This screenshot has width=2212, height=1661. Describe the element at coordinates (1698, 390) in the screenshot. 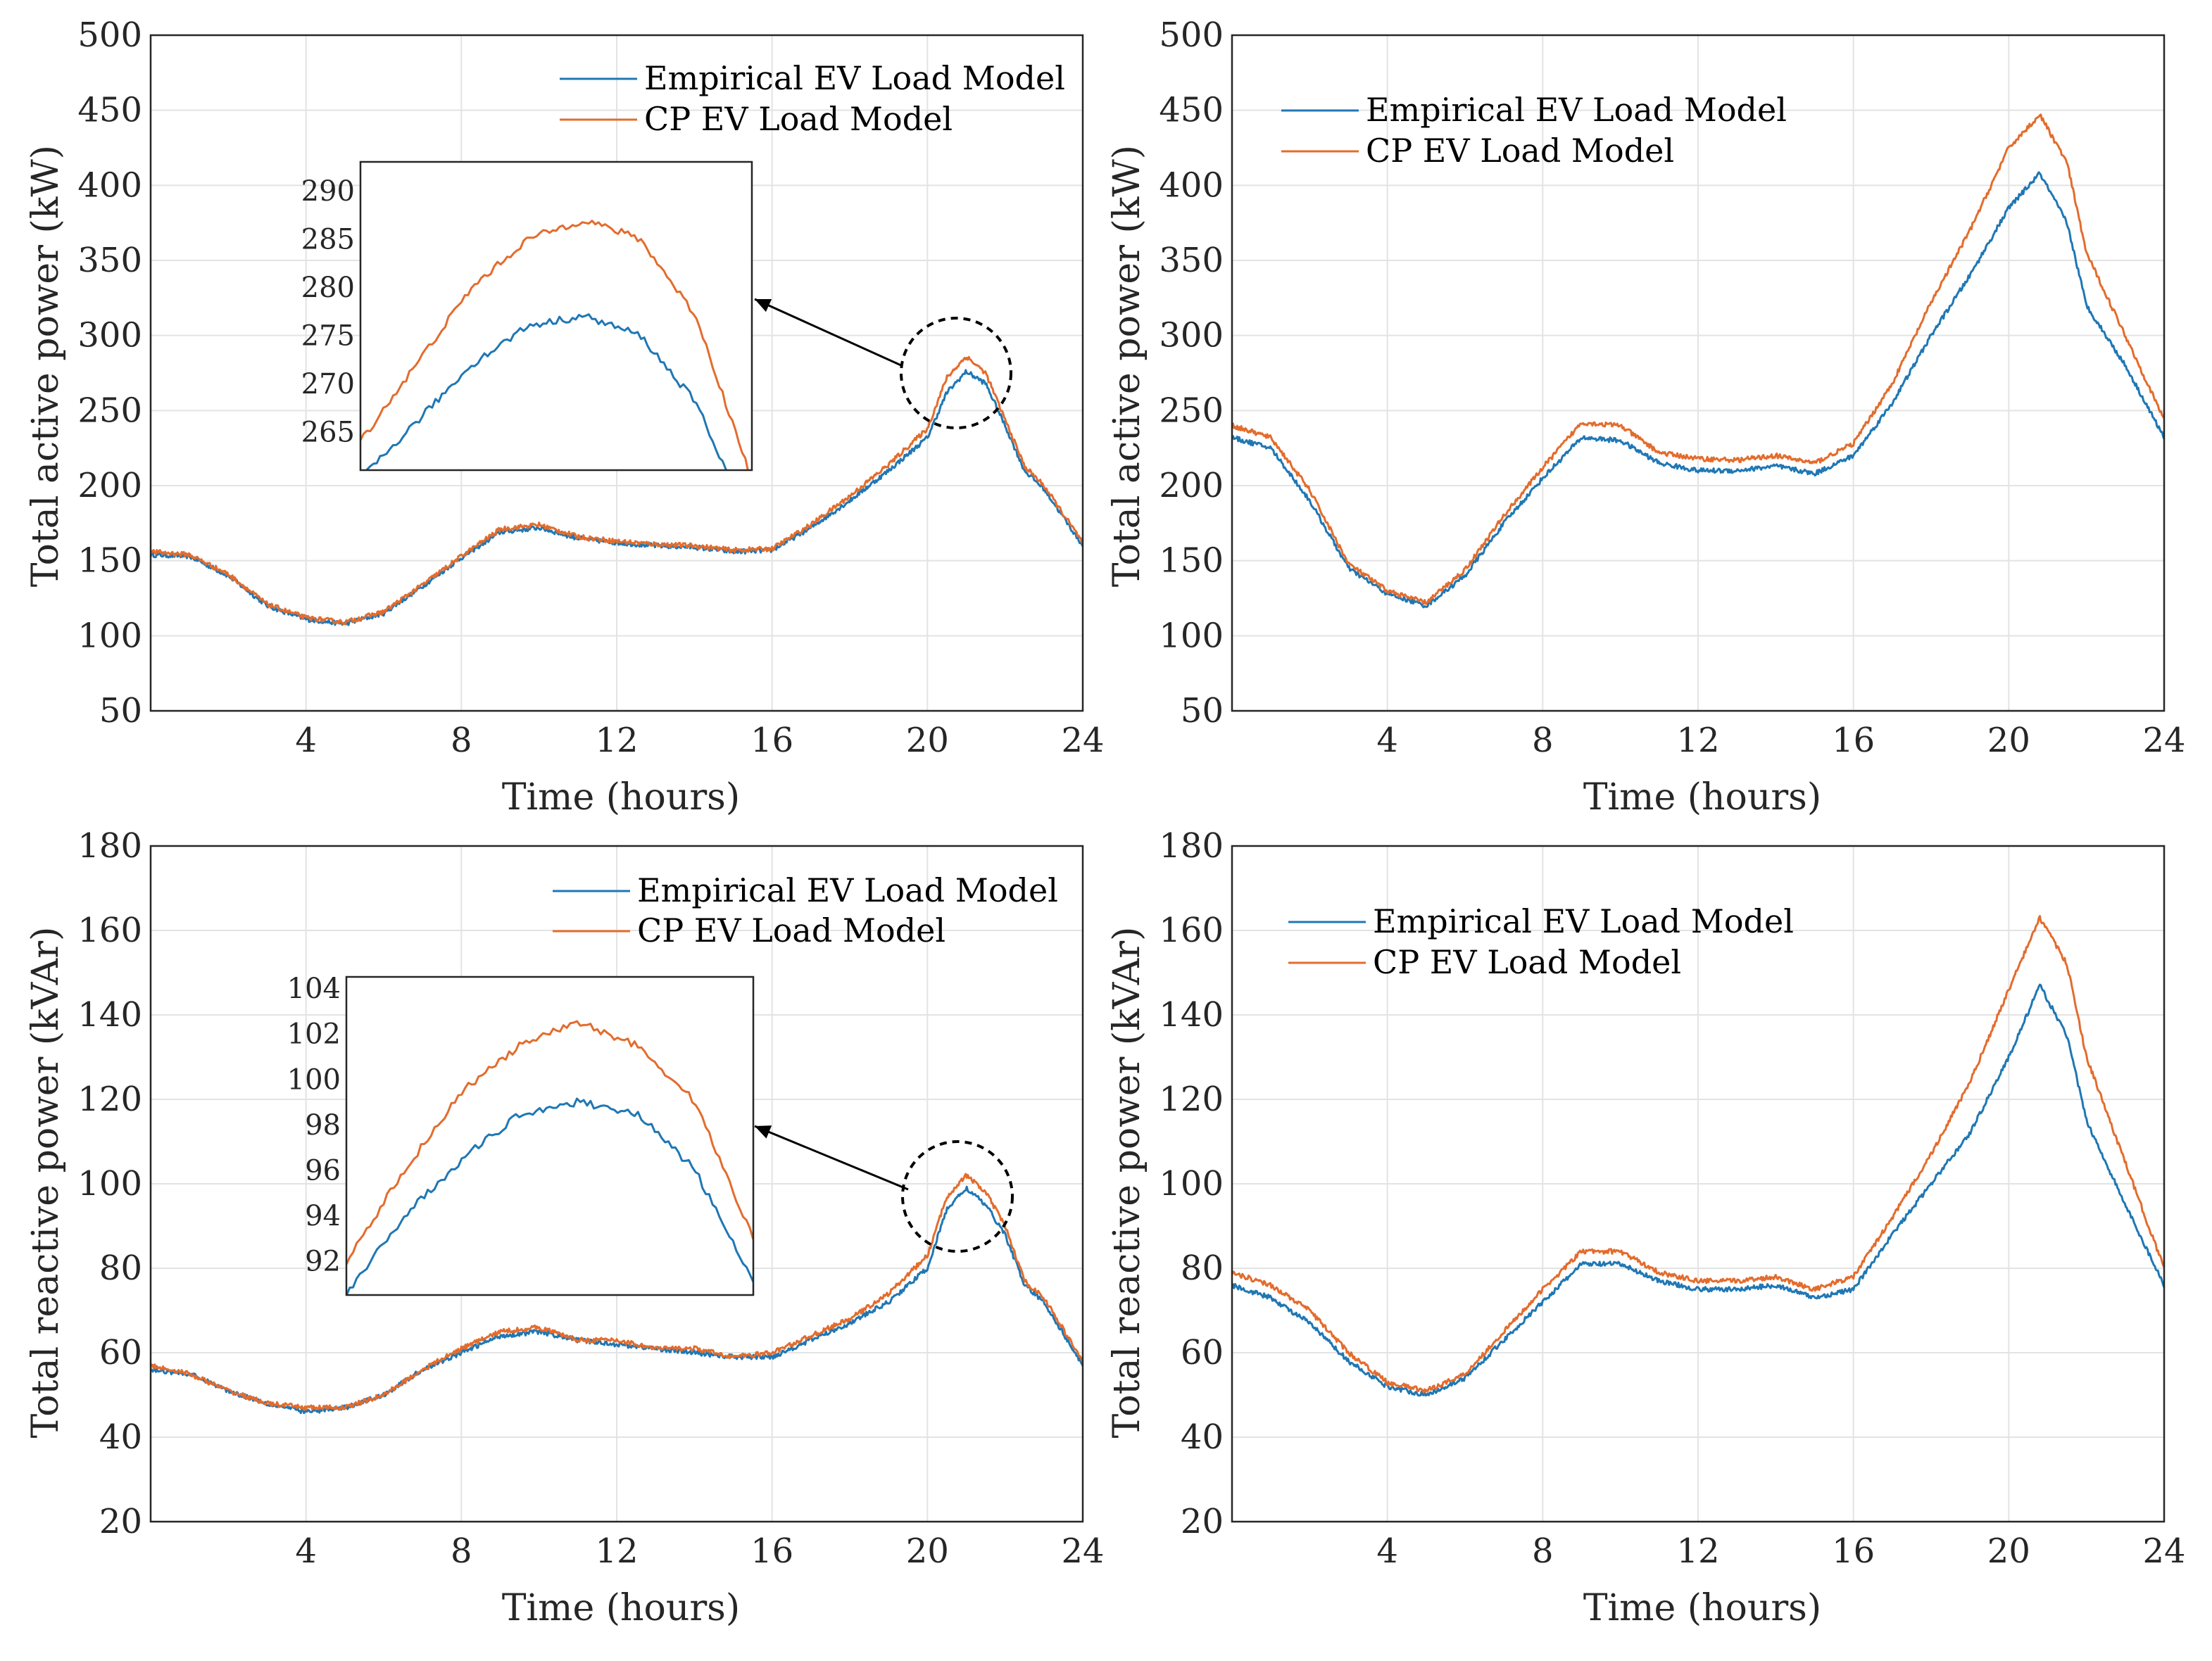

I see `series-line-empirical` at that location.